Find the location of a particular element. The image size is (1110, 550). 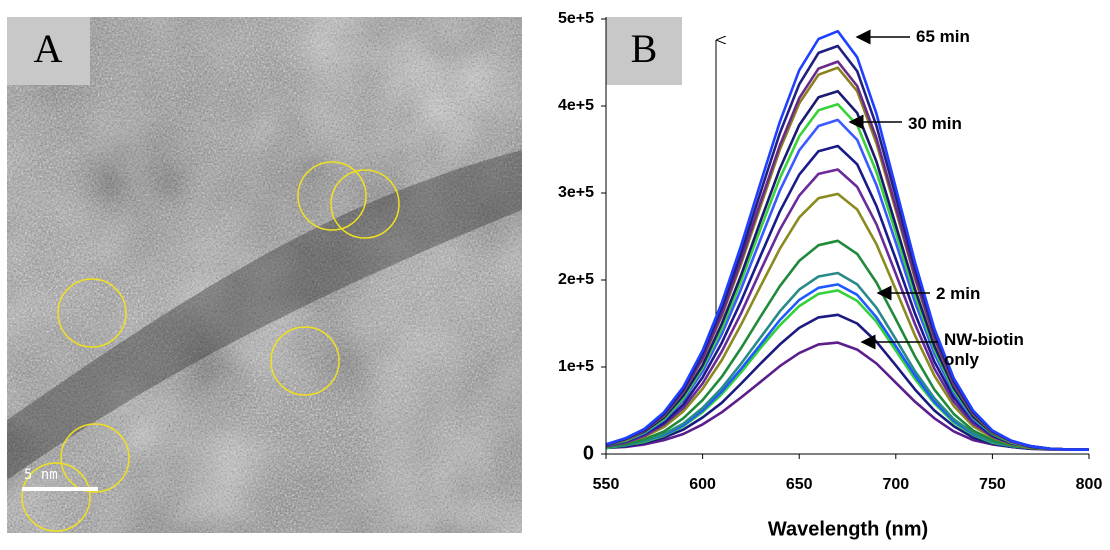

annotation: 2 min is located at coordinates (958, 293).